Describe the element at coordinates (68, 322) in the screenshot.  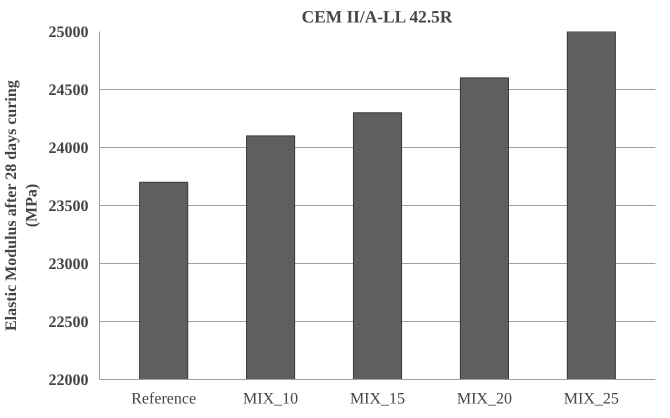
I see `y-tick-label: 22500` at that location.